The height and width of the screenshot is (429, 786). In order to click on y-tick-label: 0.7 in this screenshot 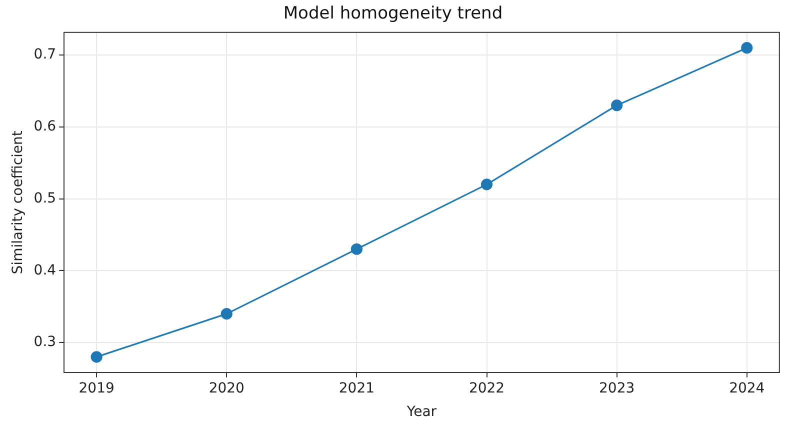, I will do `click(45, 54)`.